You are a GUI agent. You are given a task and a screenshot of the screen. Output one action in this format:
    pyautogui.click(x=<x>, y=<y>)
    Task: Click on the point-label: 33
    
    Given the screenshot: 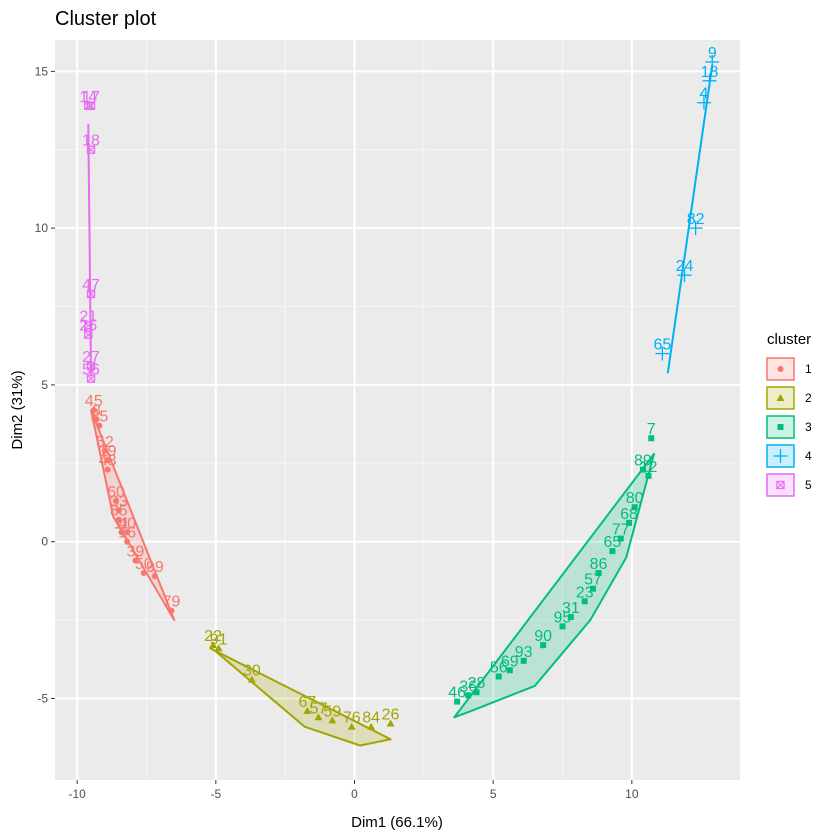 What is the action you would take?
    pyautogui.click(x=119, y=501)
    